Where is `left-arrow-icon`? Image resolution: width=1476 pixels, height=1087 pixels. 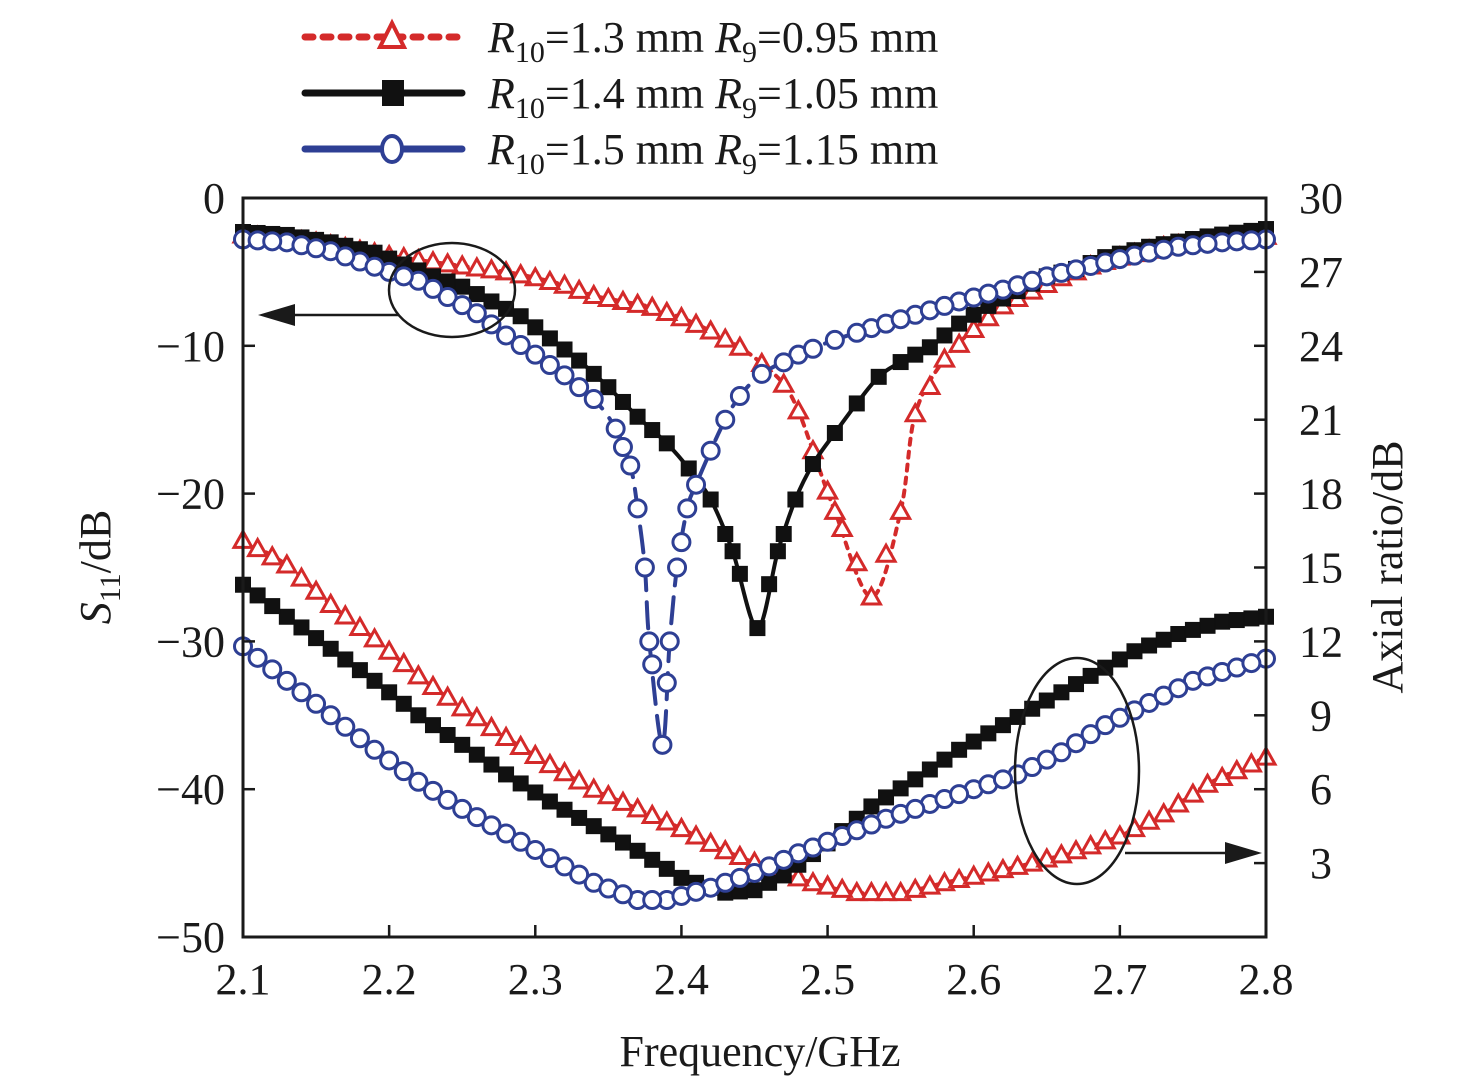 left-arrow-icon is located at coordinates (276, 315).